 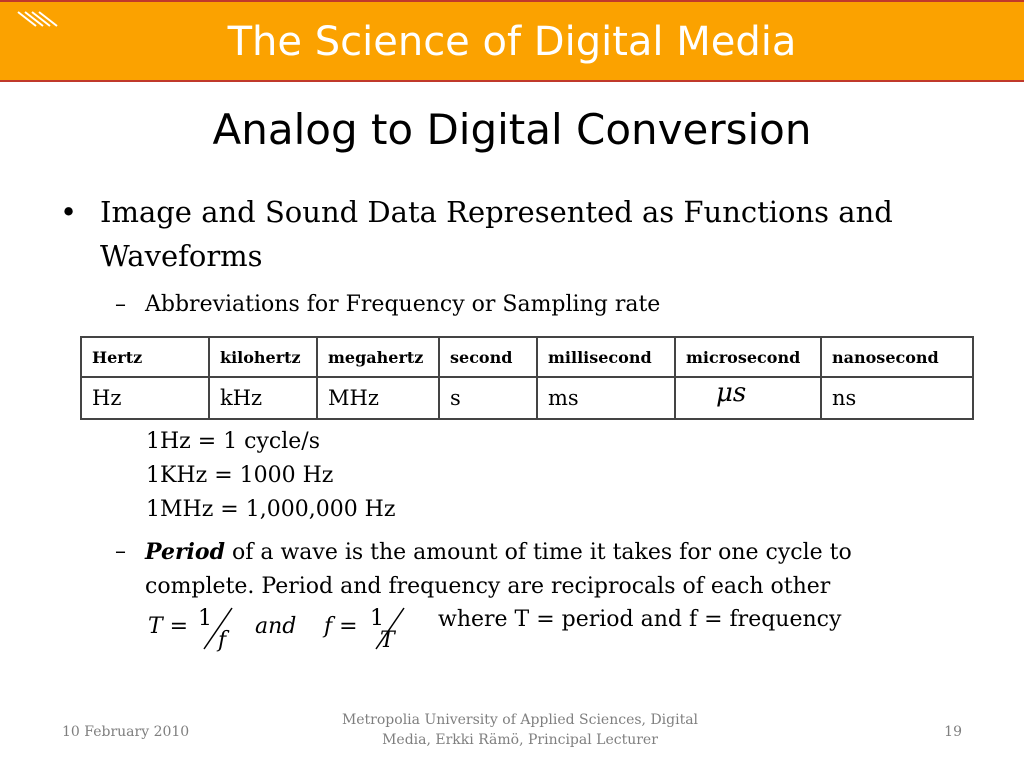 I want to click on table-row: Hz kHz MHz s ms μs ns, so click(x=527, y=398).